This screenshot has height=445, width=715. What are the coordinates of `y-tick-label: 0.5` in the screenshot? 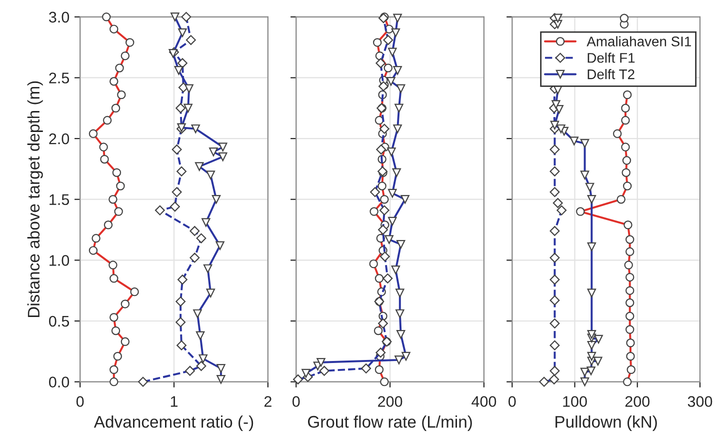 It's located at (59, 321).